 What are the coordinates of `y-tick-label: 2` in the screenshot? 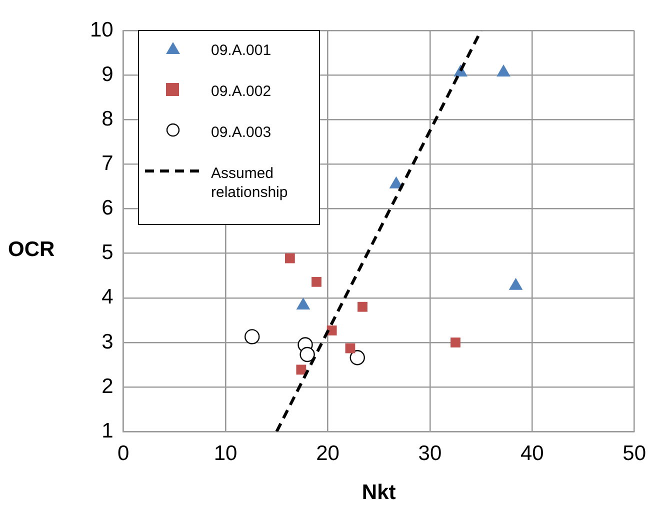 It's located at (108, 386).